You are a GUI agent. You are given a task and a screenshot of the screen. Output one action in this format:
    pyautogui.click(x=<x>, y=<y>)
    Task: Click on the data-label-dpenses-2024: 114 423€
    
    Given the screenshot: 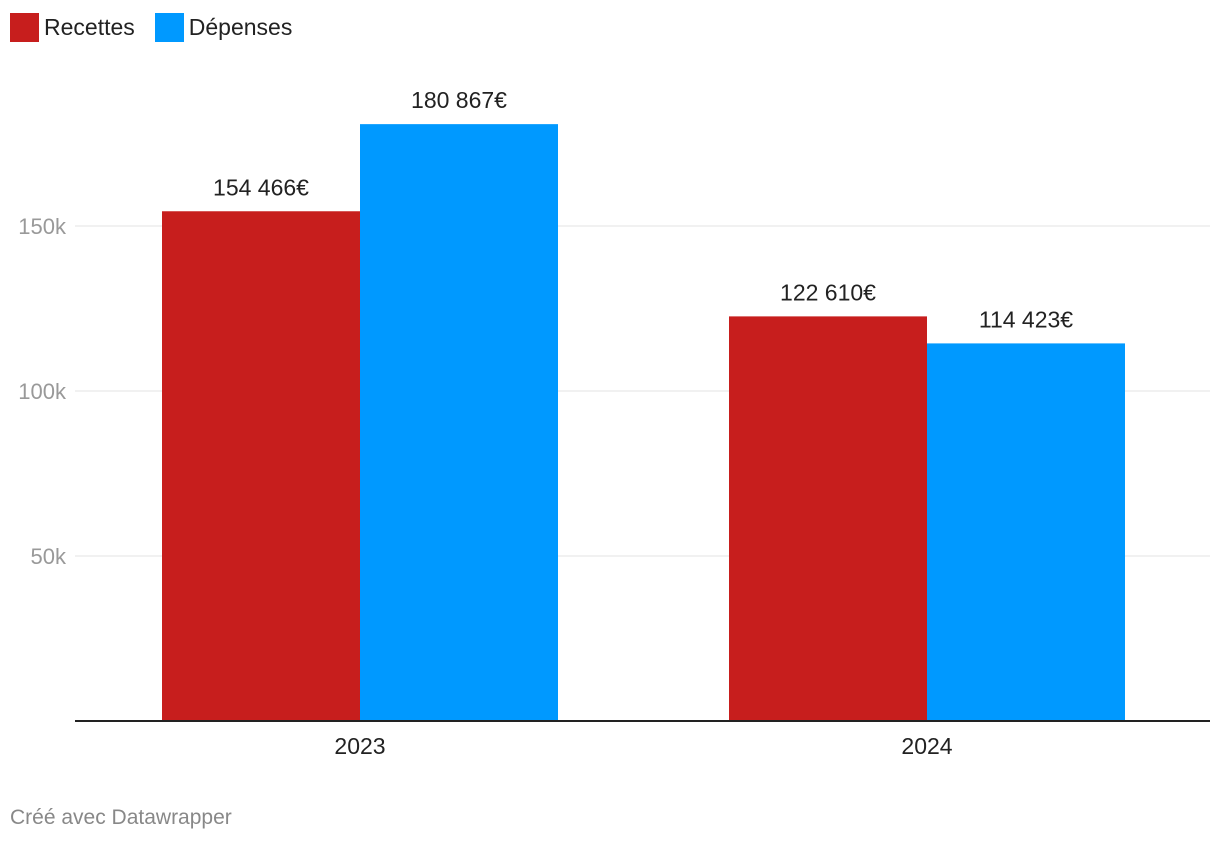 What is the action you would take?
    pyautogui.click(x=1026, y=319)
    